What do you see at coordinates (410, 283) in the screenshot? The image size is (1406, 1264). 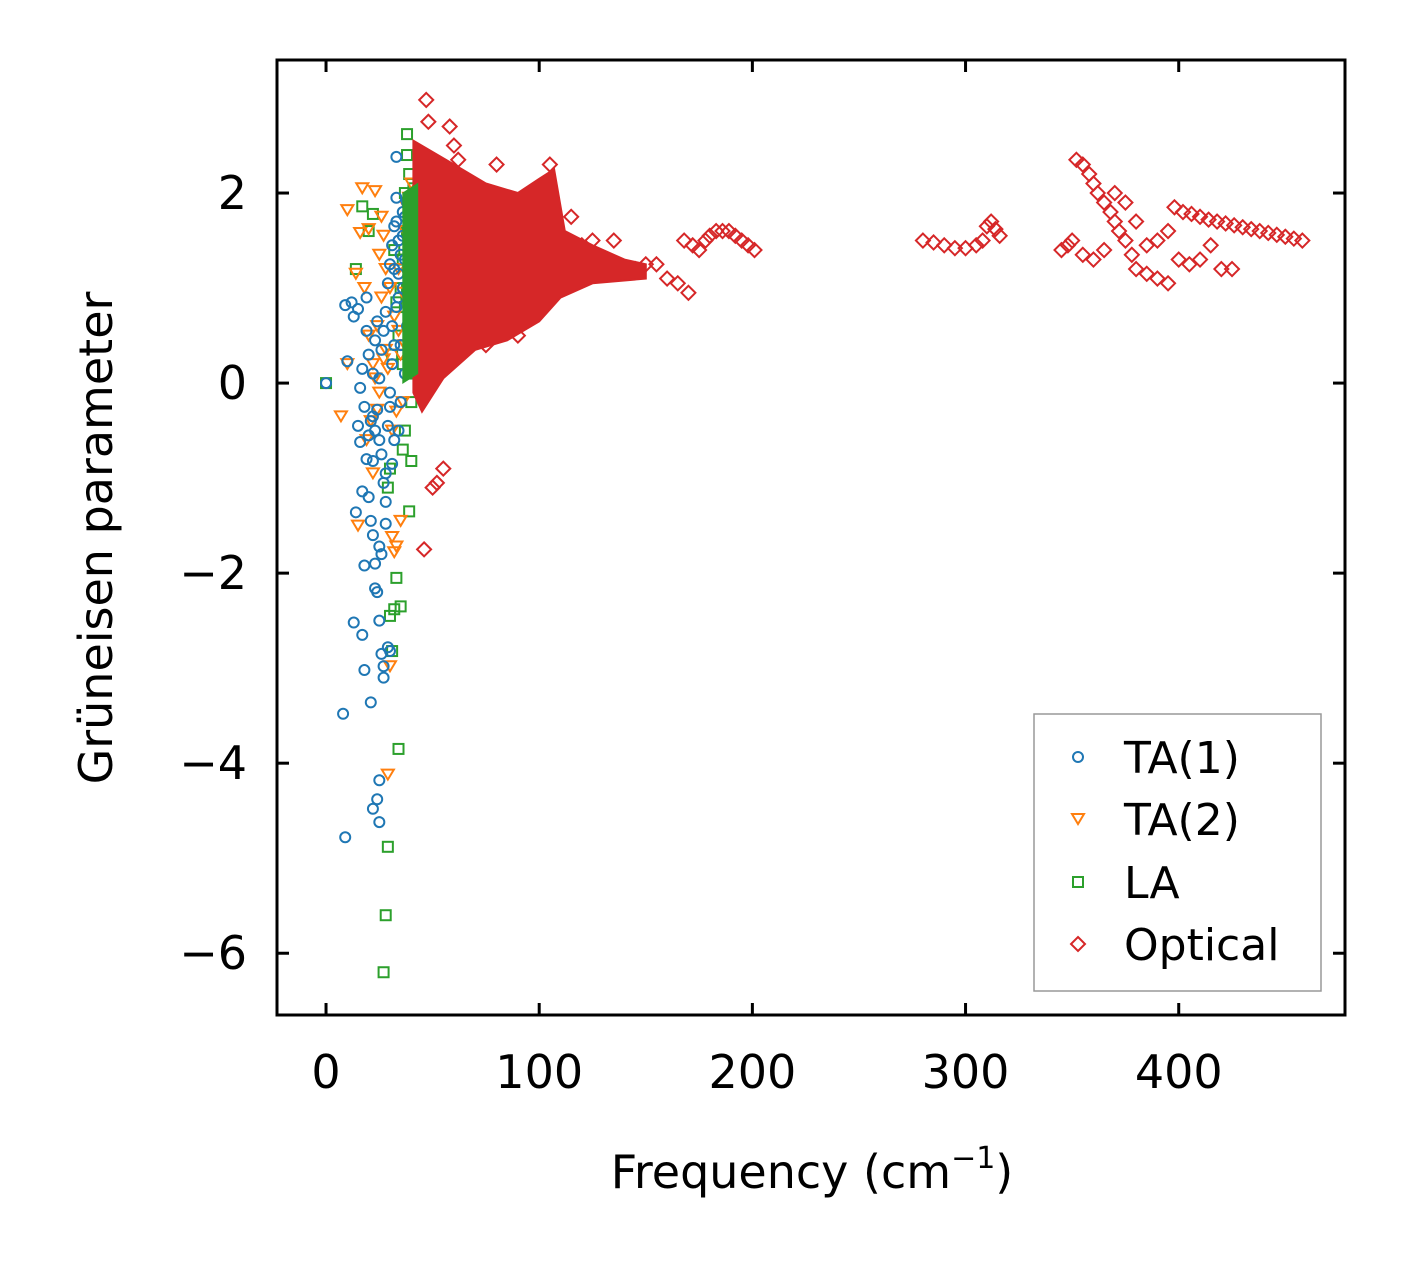 I see `la-dense-region` at bounding box center [410, 283].